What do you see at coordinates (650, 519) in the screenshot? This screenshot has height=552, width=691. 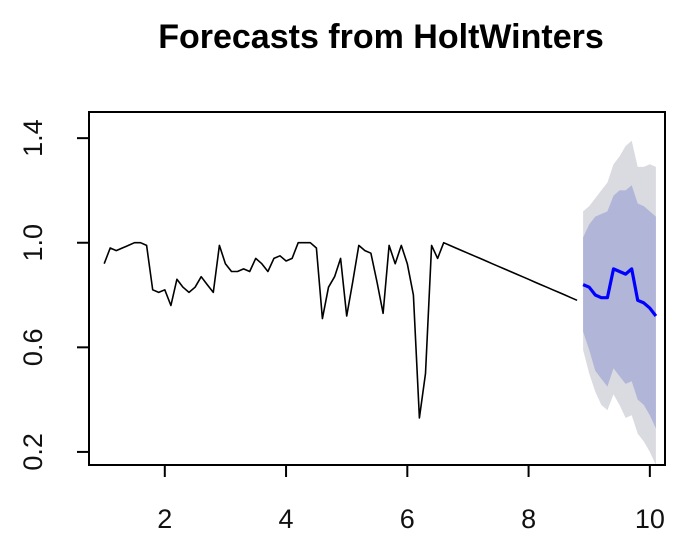 I see `x-tick-label: 10` at bounding box center [650, 519].